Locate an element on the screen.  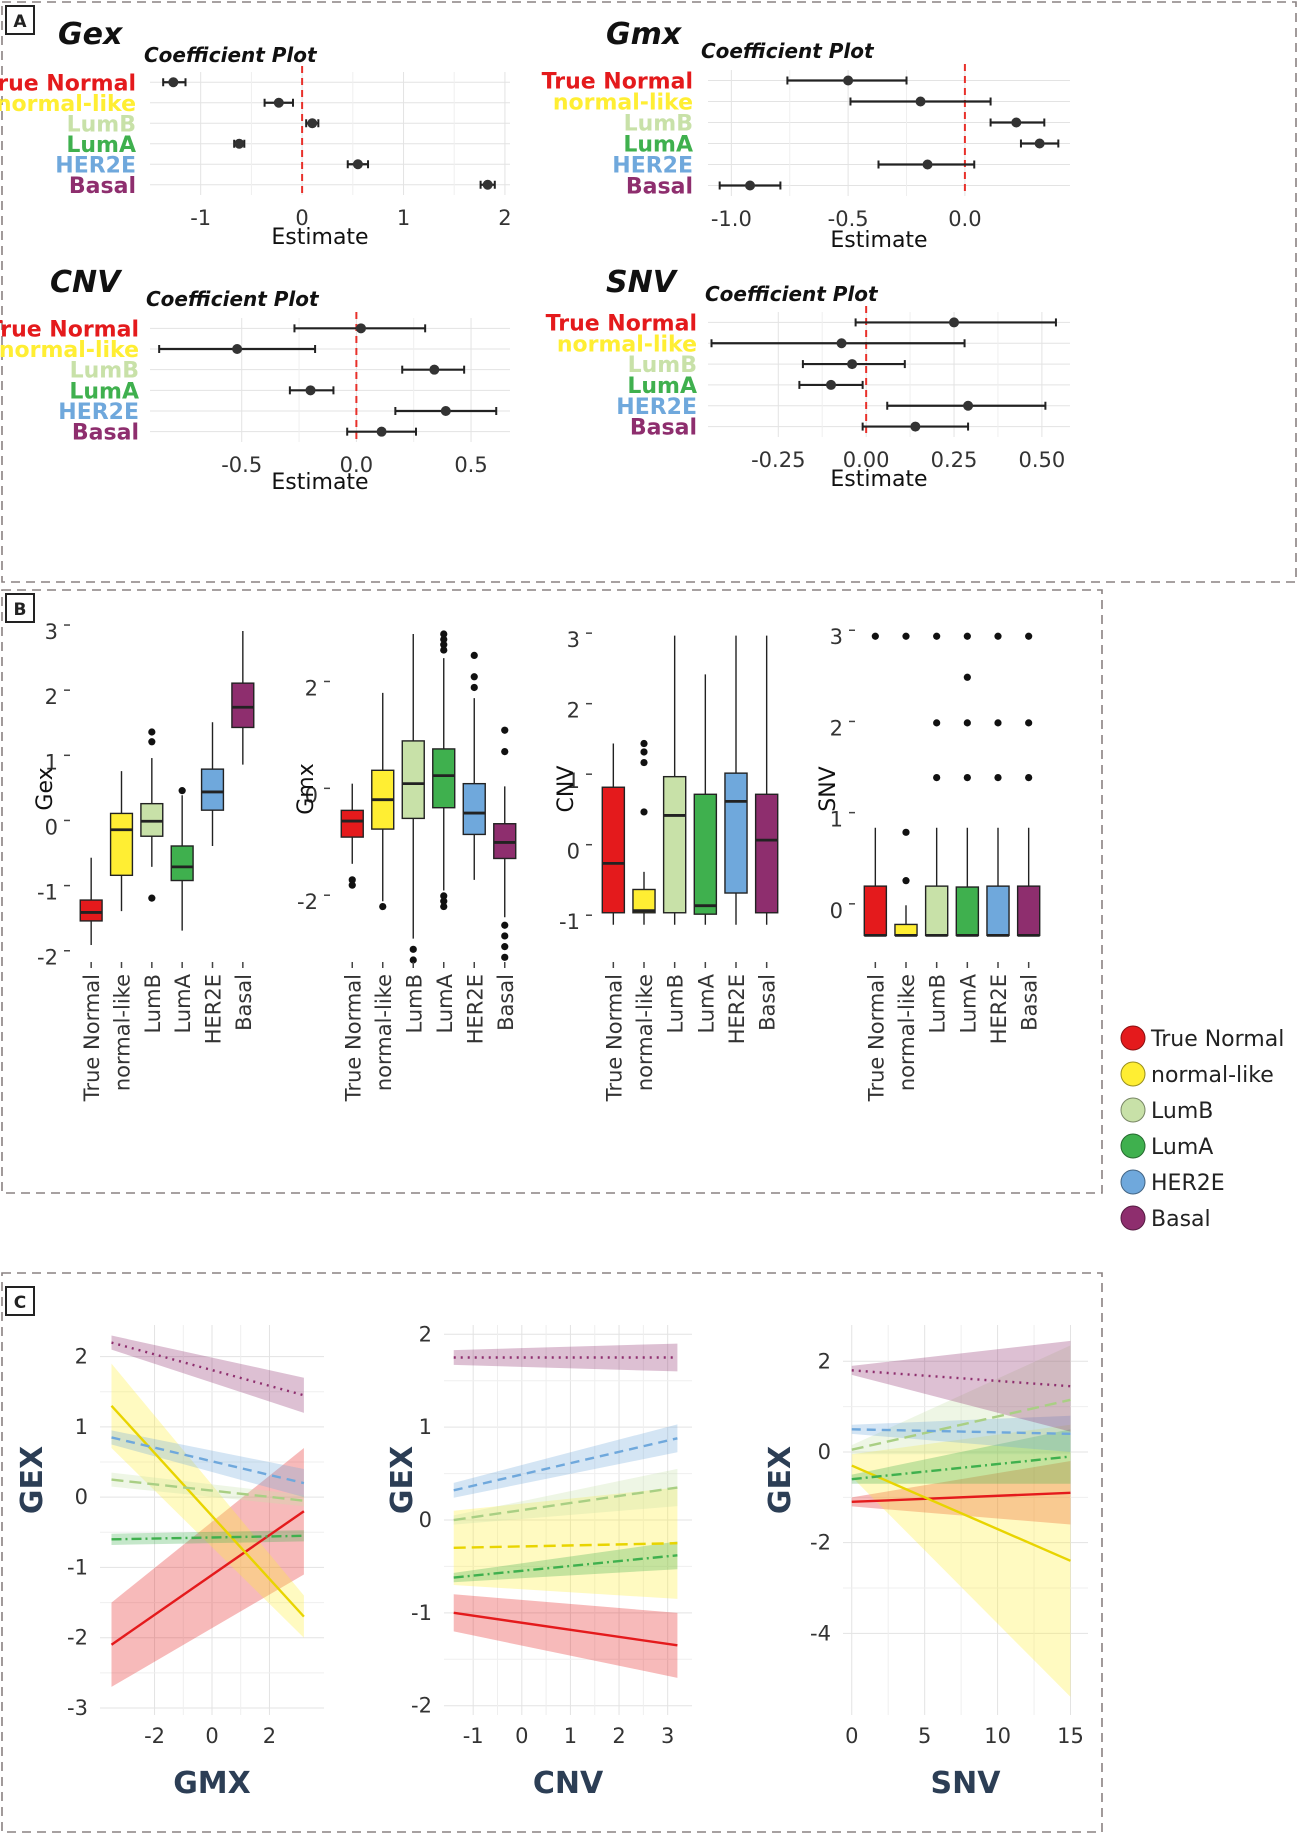
interaction-inter-snv: -4 -2 0 2 0 5 10 15 SNV GEX is located at coordinates (925, 1563).